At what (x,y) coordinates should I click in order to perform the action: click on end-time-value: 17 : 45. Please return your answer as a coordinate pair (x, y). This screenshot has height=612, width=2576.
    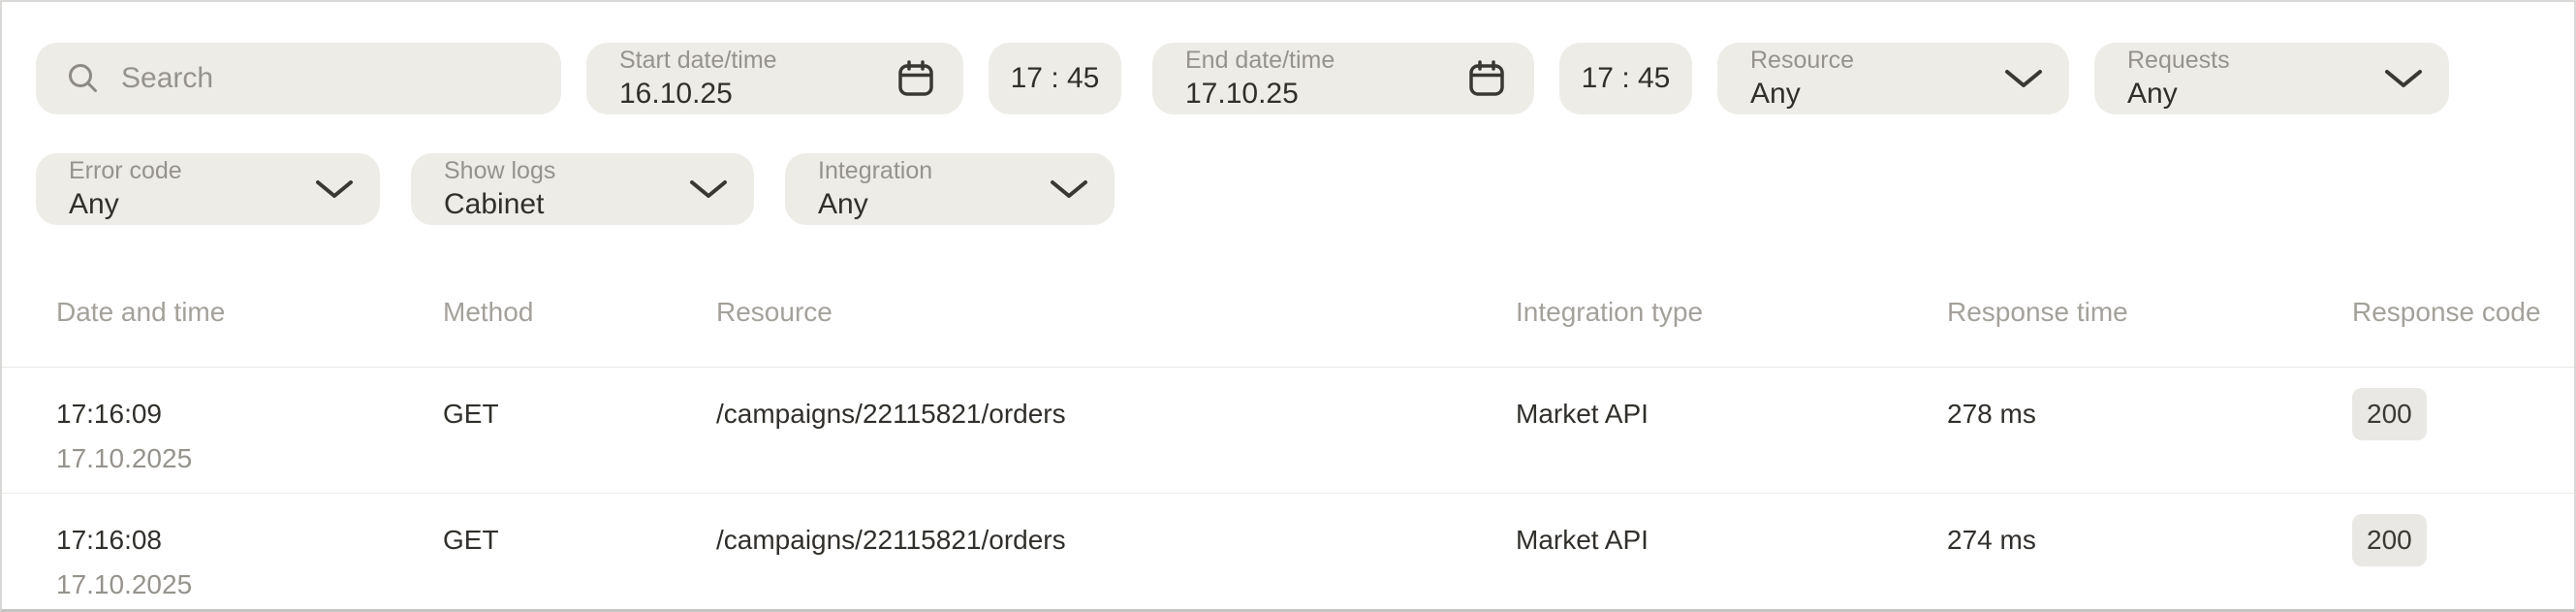
    Looking at the image, I should click on (1626, 78).